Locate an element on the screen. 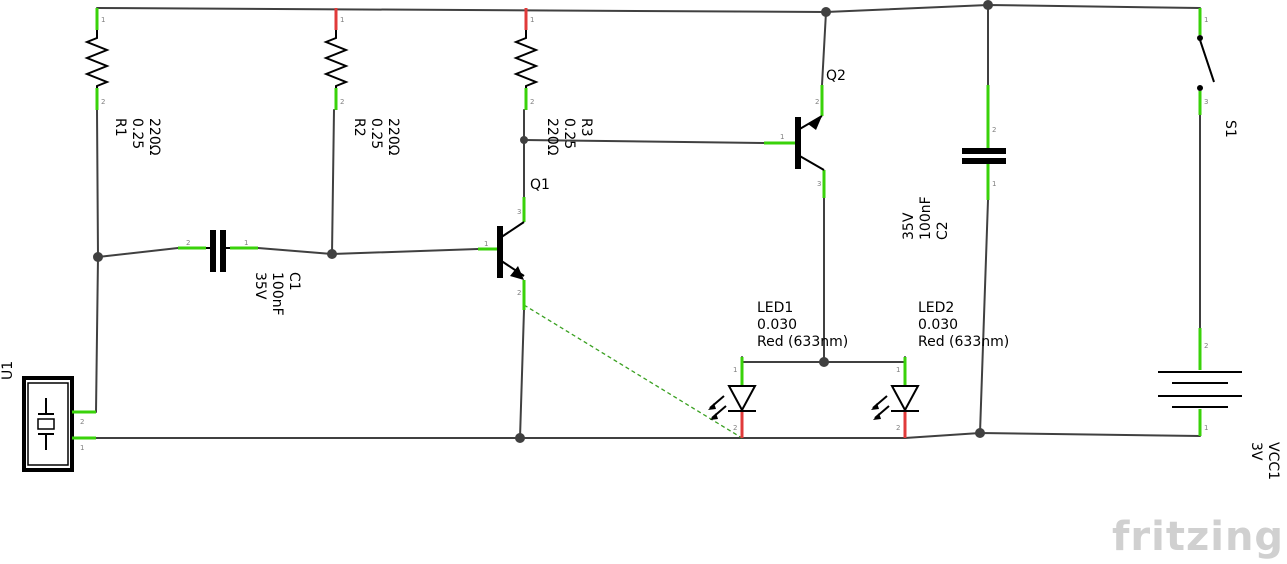  r1-designator: R1 is located at coordinates (120, 127).